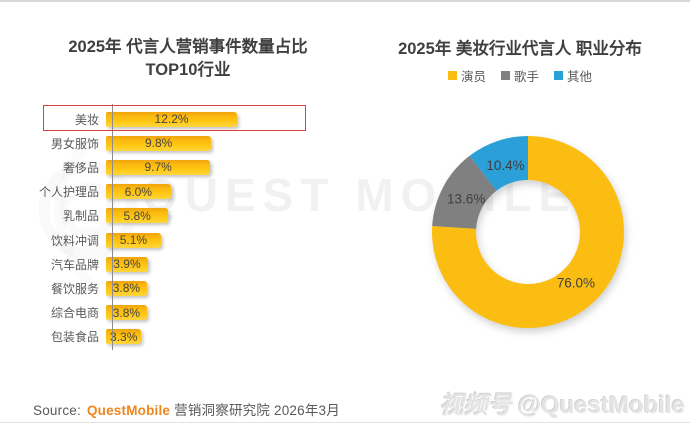 This screenshot has height=426, width=690. I want to click on bar-row-10: 包装食品 3.3%, so click(184, 337).